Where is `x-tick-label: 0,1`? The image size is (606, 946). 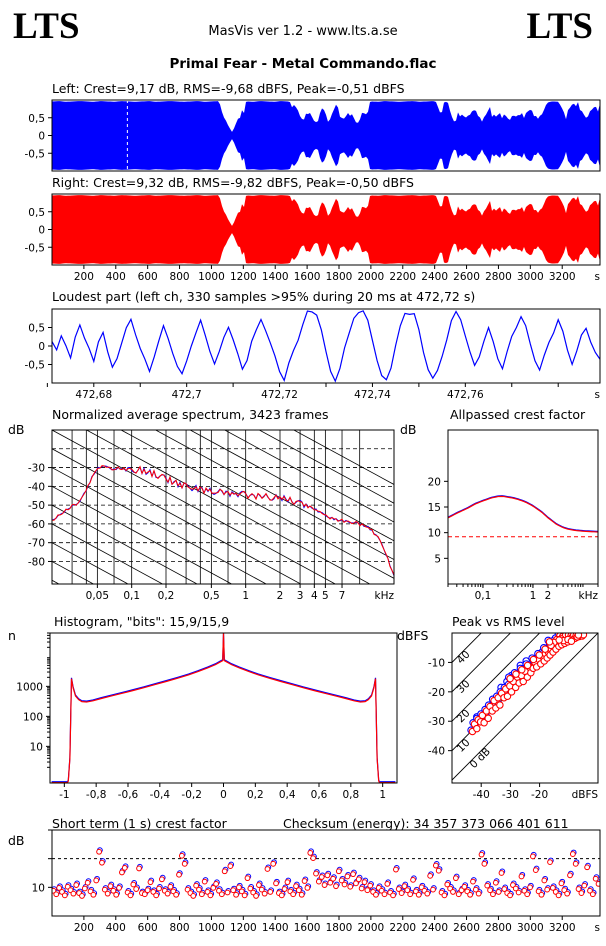
x-tick-label: 0,1 is located at coordinates (131, 596).